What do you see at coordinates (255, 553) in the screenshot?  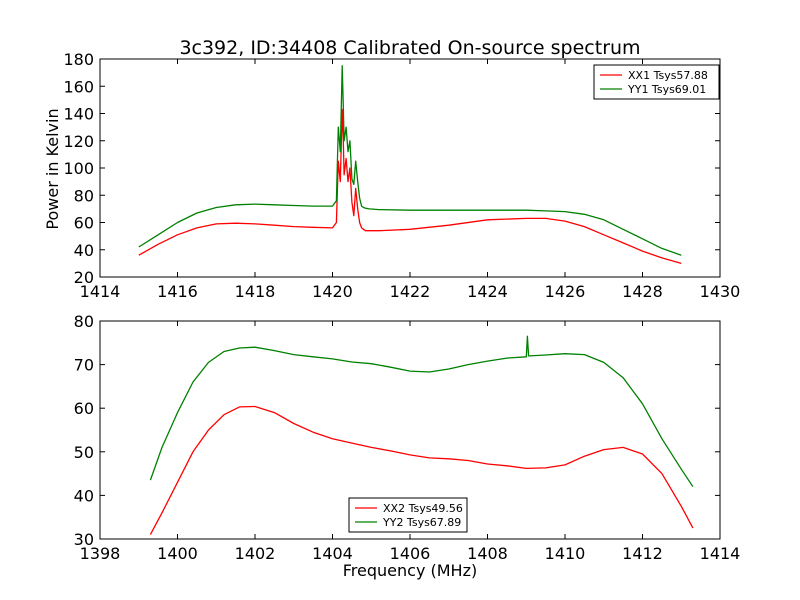 I see `x-tick-label: 1402` at bounding box center [255, 553].